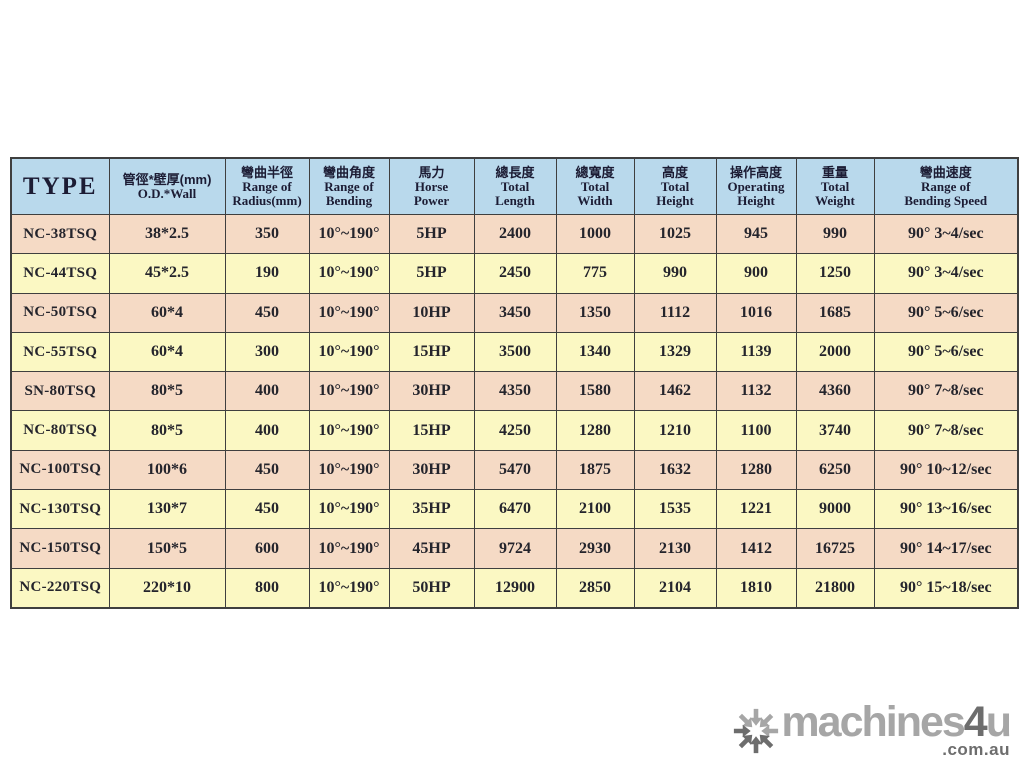  Describe the element at coordinates (431, 391) in the screenshot. I see `cell-SN-80TSQ-horse-power: 30HP` at that location.